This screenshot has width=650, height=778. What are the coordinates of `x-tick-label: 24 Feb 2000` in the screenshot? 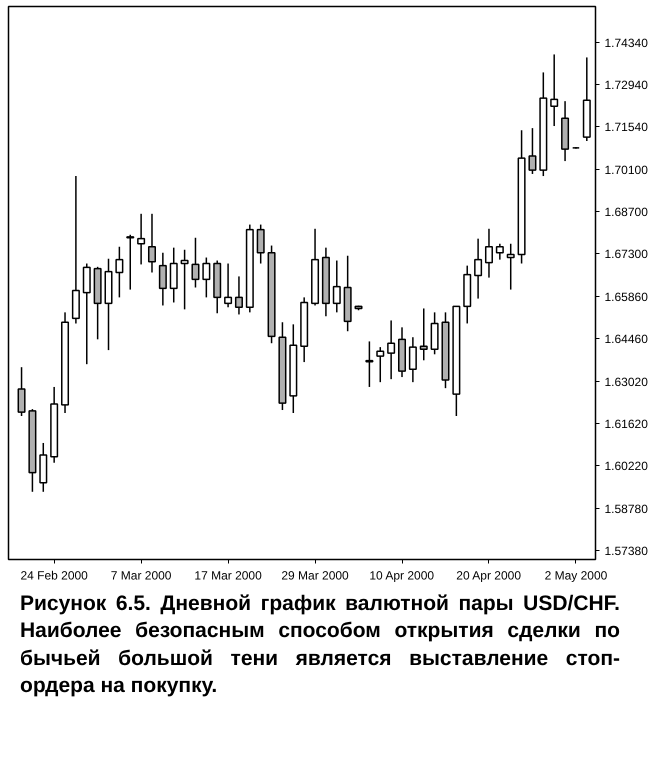 It's located at (54, 575).